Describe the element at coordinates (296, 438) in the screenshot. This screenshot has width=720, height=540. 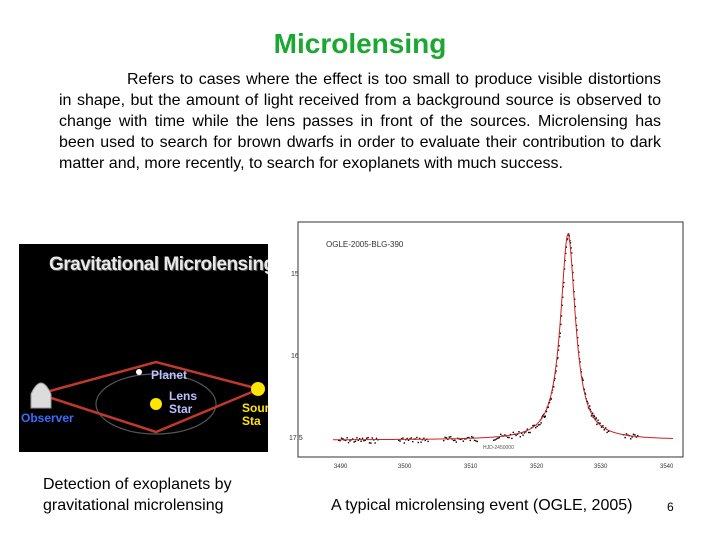
I see `y-tick-3: 17.5` at that location.